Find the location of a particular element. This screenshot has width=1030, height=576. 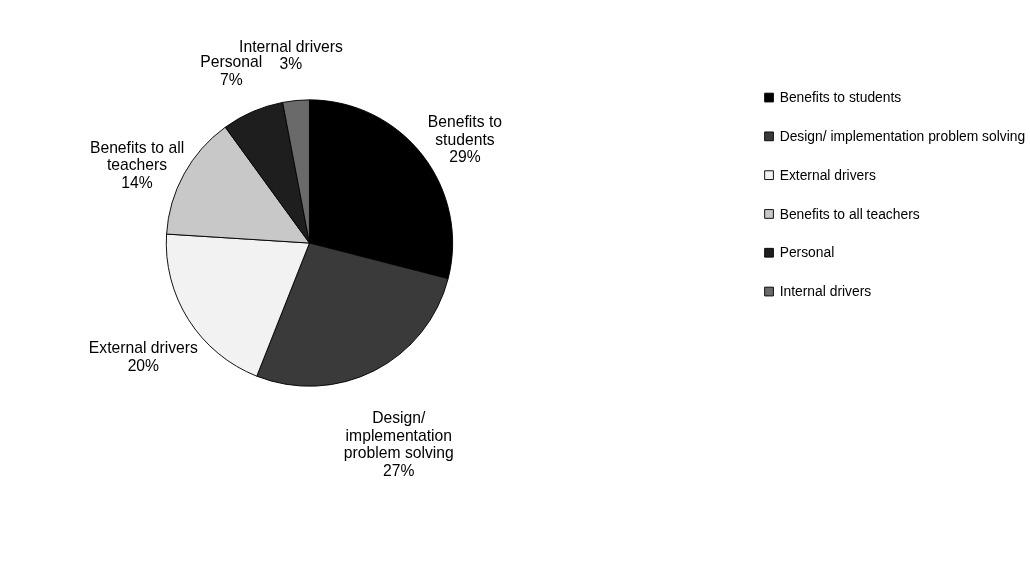

data-label: 20% is located at coordinates (143, 365).